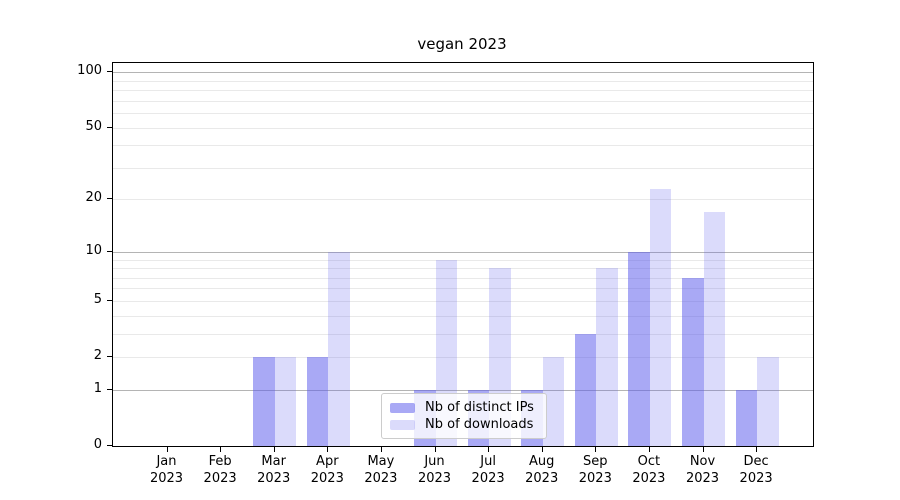 The image size is (900, 500). I want to click on x-tick-label: Sep 2023, so click(595, 470).